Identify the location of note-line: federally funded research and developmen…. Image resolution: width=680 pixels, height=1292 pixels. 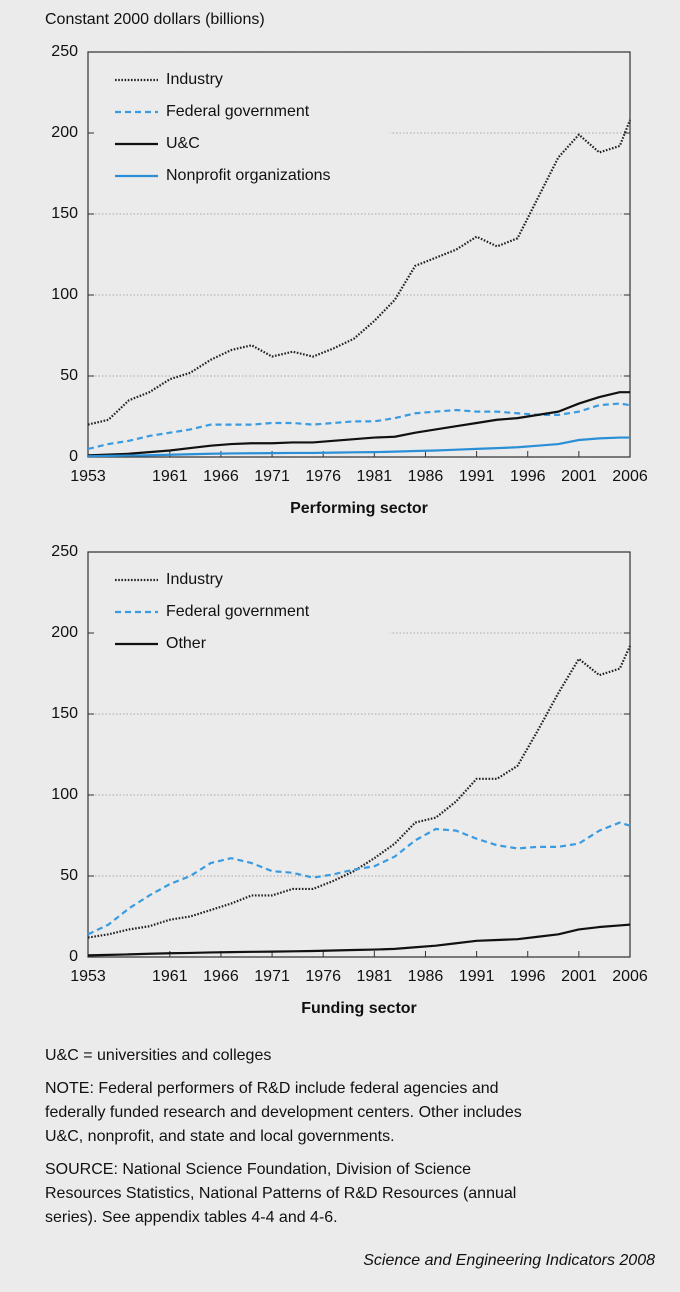
(283, 1112).